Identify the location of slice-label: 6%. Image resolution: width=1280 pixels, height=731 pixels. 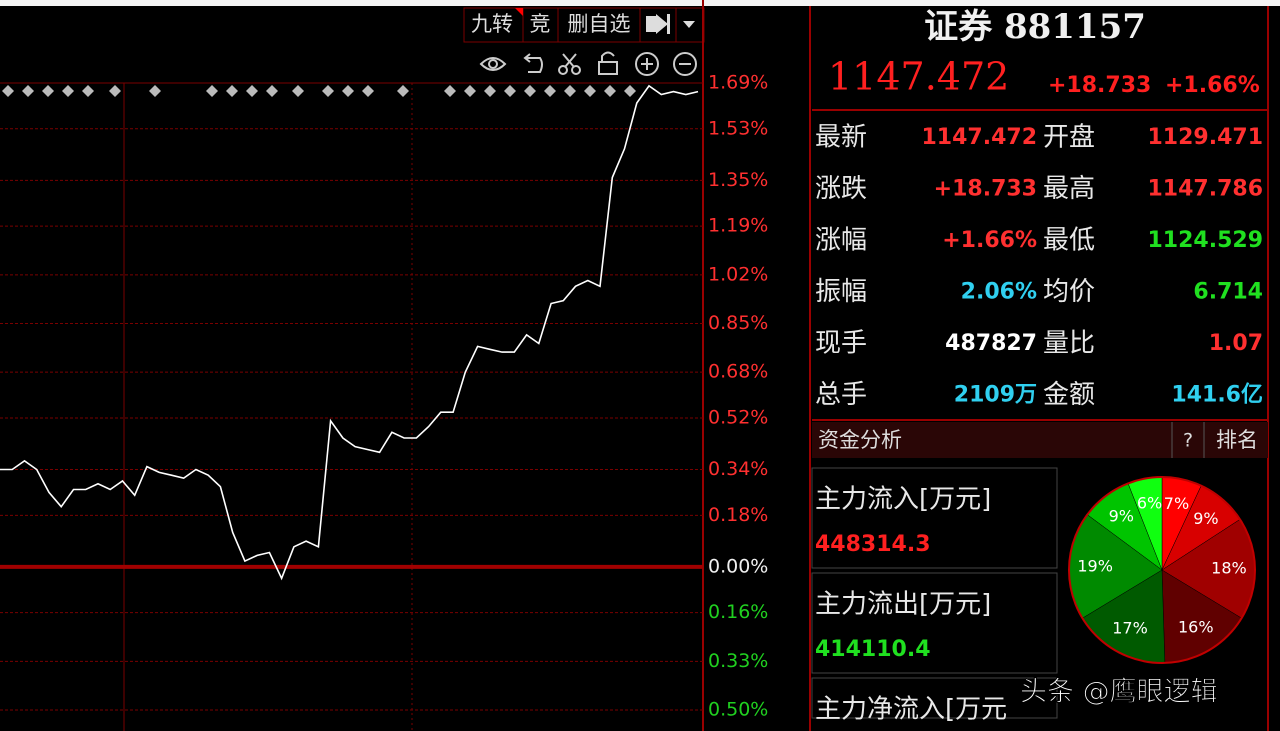
(1149, 503).